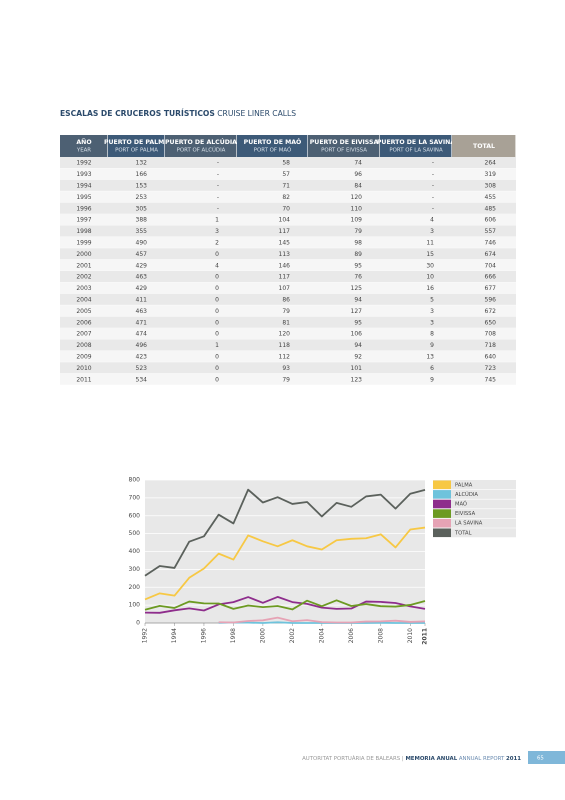 This screenshot has height=800, width=565. What do you see at coordinates (432, 334) in the screenshot?
I see `table-cell: 8` at bounding box center [432, 334].